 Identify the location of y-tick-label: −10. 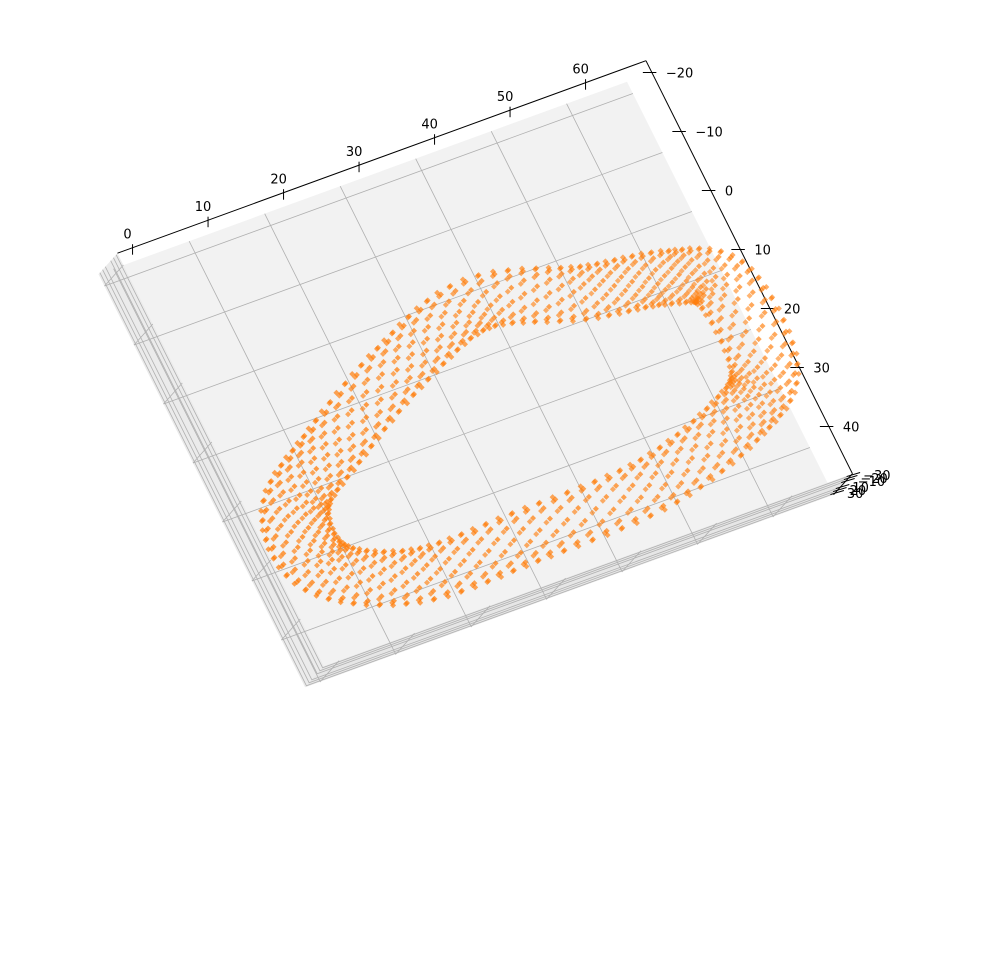
(708, 133).